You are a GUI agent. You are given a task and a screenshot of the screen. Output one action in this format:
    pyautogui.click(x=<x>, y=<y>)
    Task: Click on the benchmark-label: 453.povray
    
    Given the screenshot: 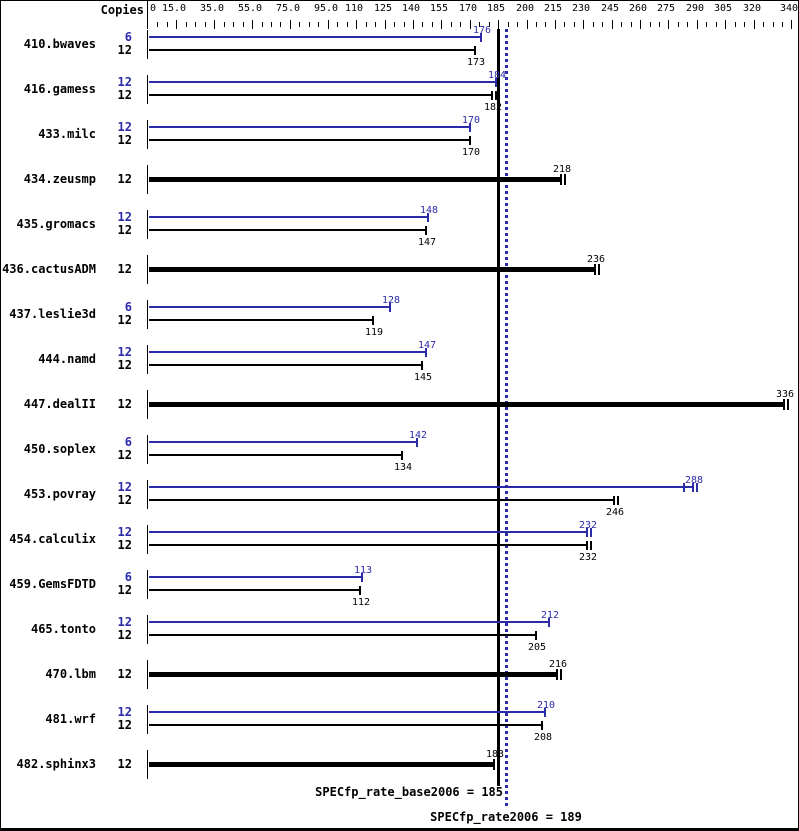 What is the action you would take?
    pyautogui.click(x=59, y=494)
    